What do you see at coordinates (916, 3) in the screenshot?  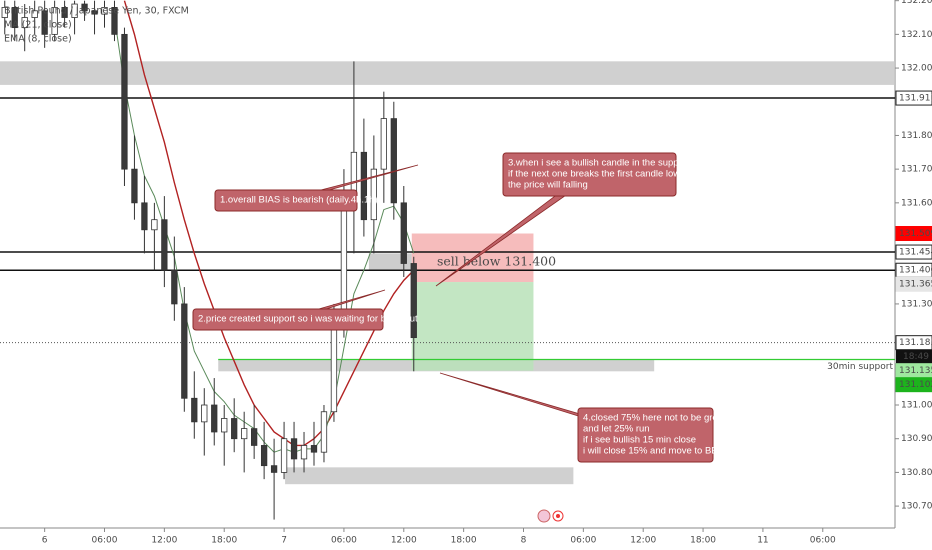 I see `y-tick-label: 132.200` at bounding box center [916, 3].